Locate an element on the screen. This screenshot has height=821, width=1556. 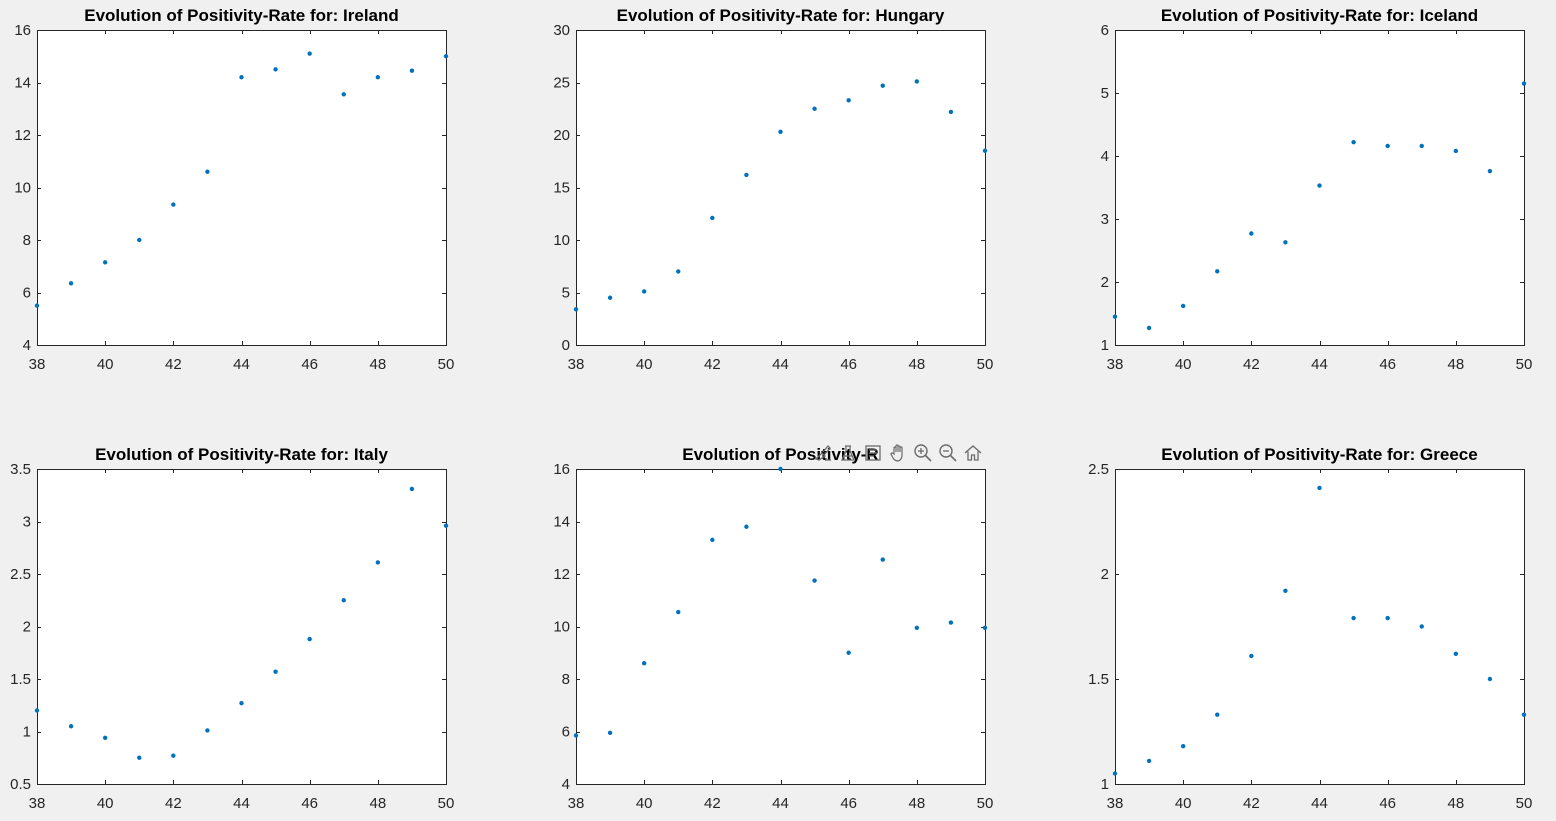
x-tick-label: 42 is located at coordinates (173, 803).